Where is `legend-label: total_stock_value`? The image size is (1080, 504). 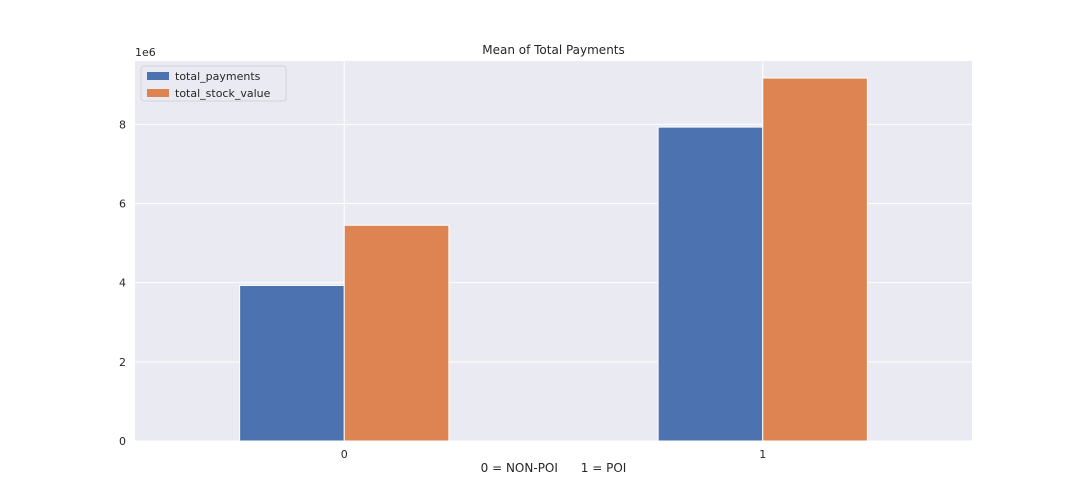 legend-label: total_stock_value is located at coordinates (223, 93).